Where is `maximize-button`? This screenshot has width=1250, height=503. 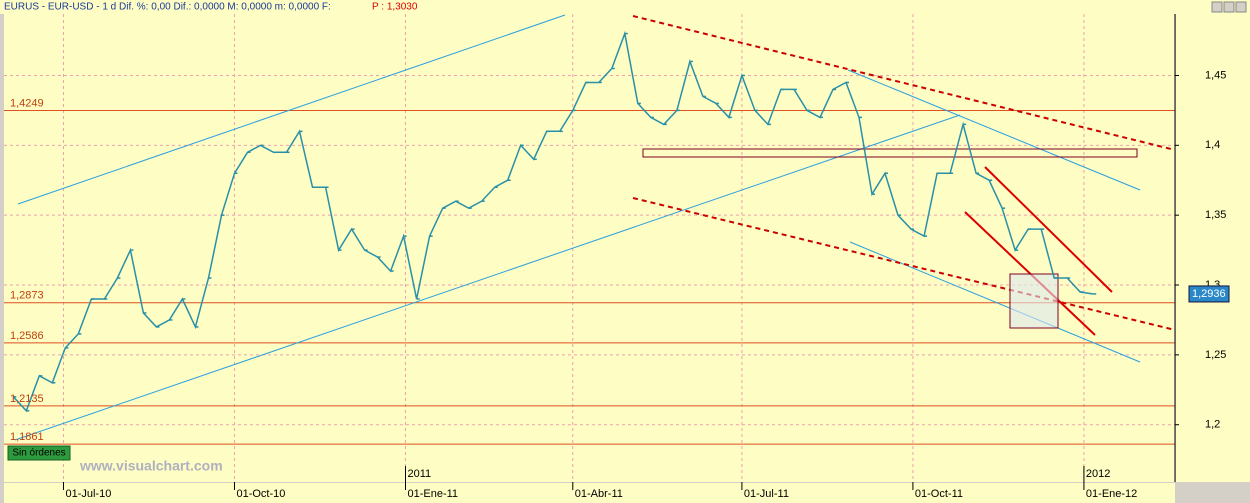
maximize-button is located at coordinates (1229, 7).